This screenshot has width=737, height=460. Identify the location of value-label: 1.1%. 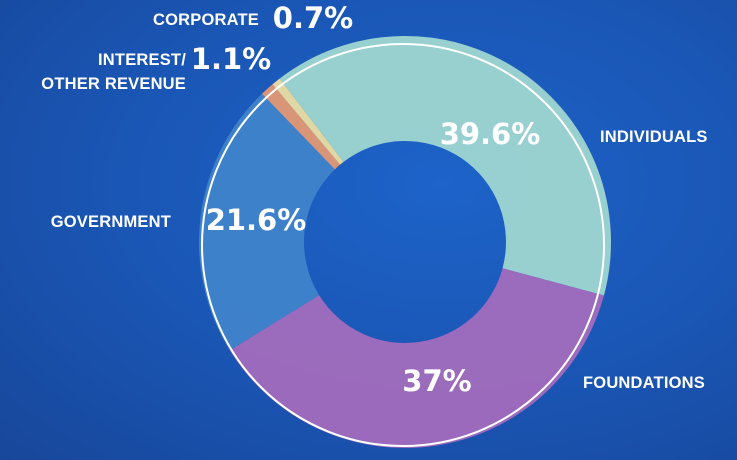
(231, 59).